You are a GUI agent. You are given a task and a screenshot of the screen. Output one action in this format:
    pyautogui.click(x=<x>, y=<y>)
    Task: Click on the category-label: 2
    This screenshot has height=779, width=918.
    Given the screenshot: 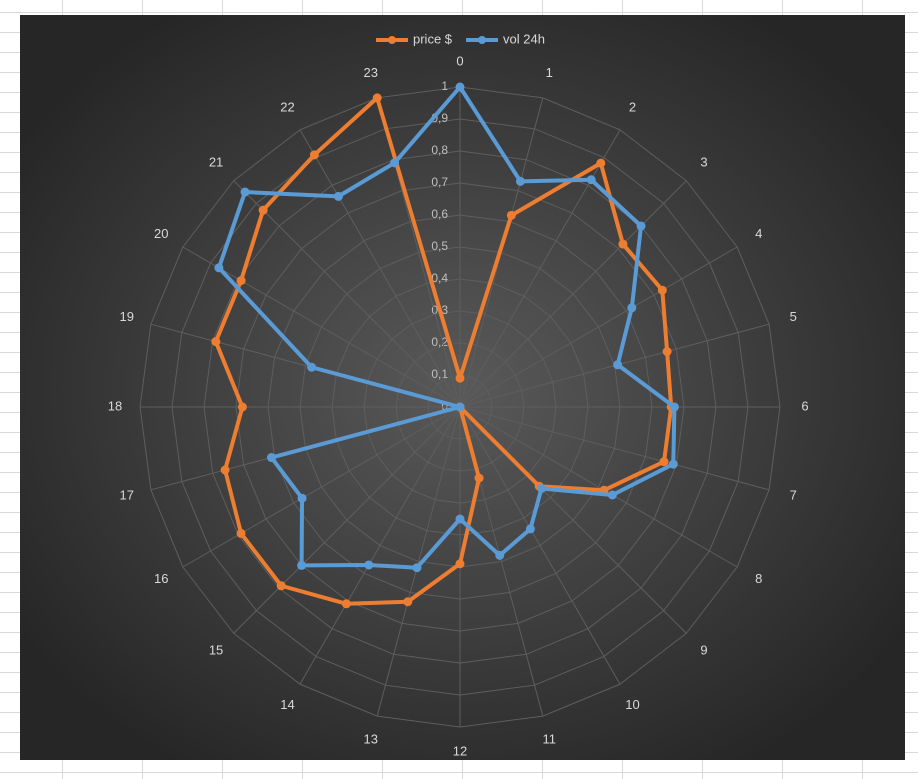 What is the action you would take?
    pyautogui.click(x=632, y=107)
    